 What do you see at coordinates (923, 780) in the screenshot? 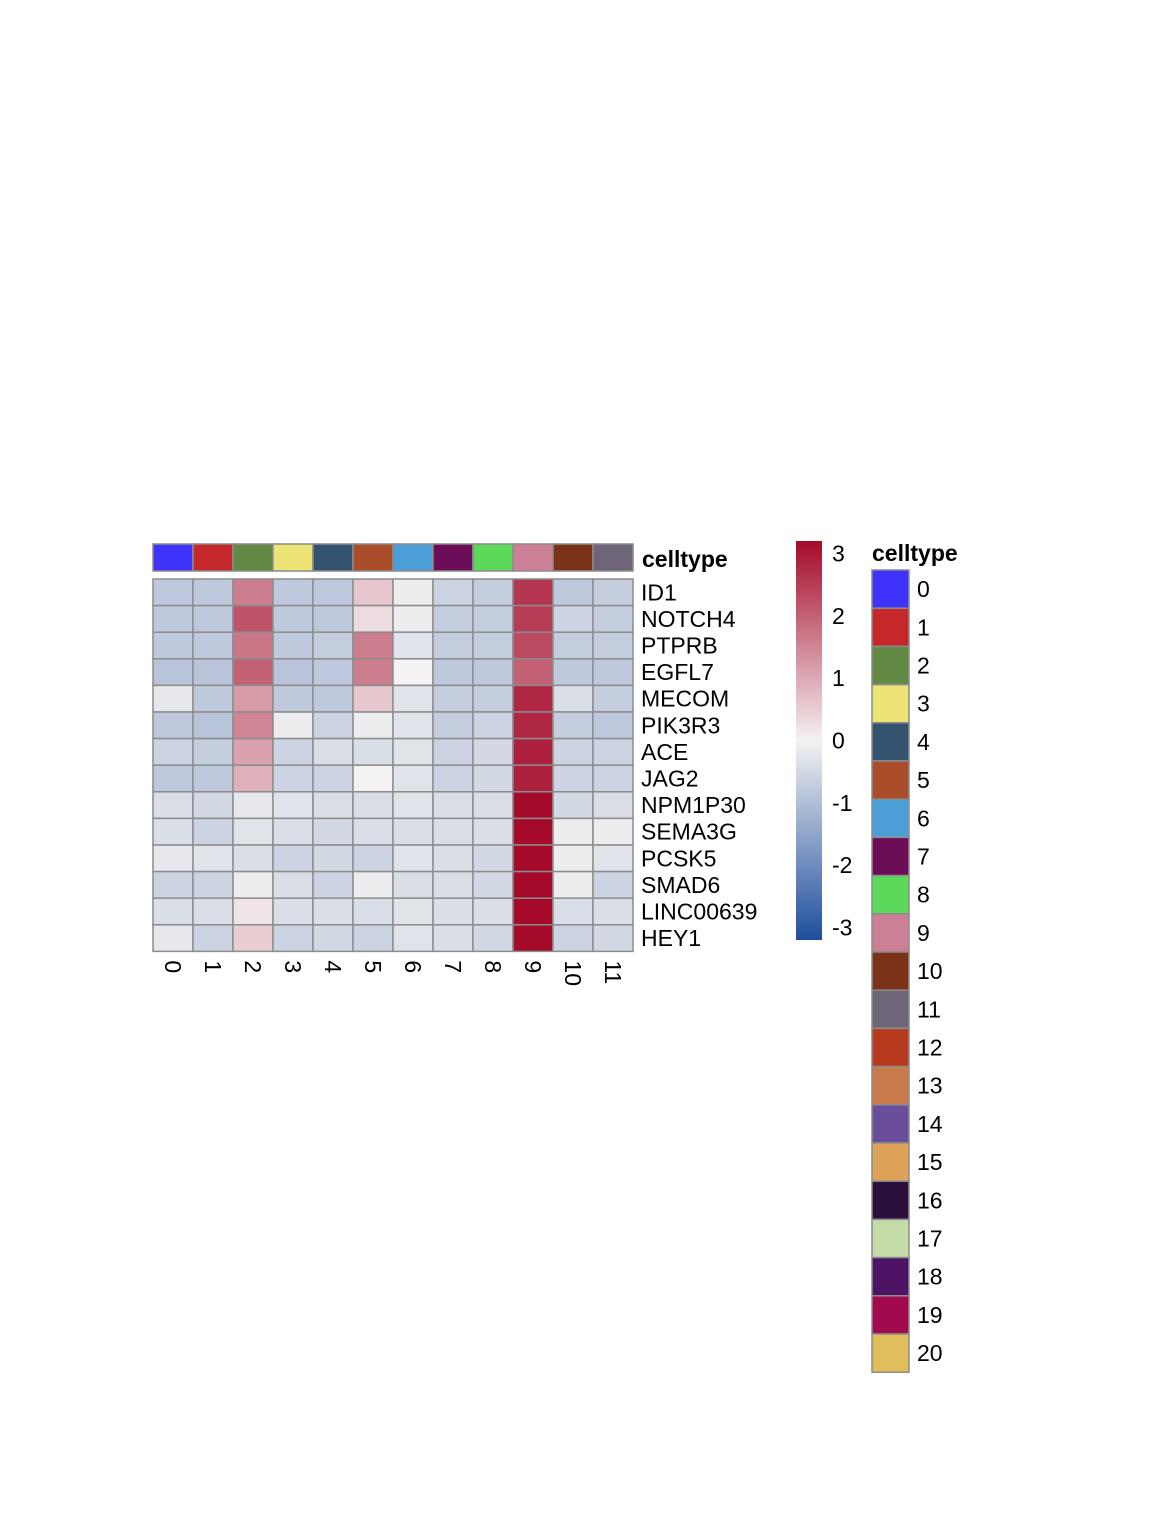
I see `legend-label: 5` at bounding box center [923, 780].